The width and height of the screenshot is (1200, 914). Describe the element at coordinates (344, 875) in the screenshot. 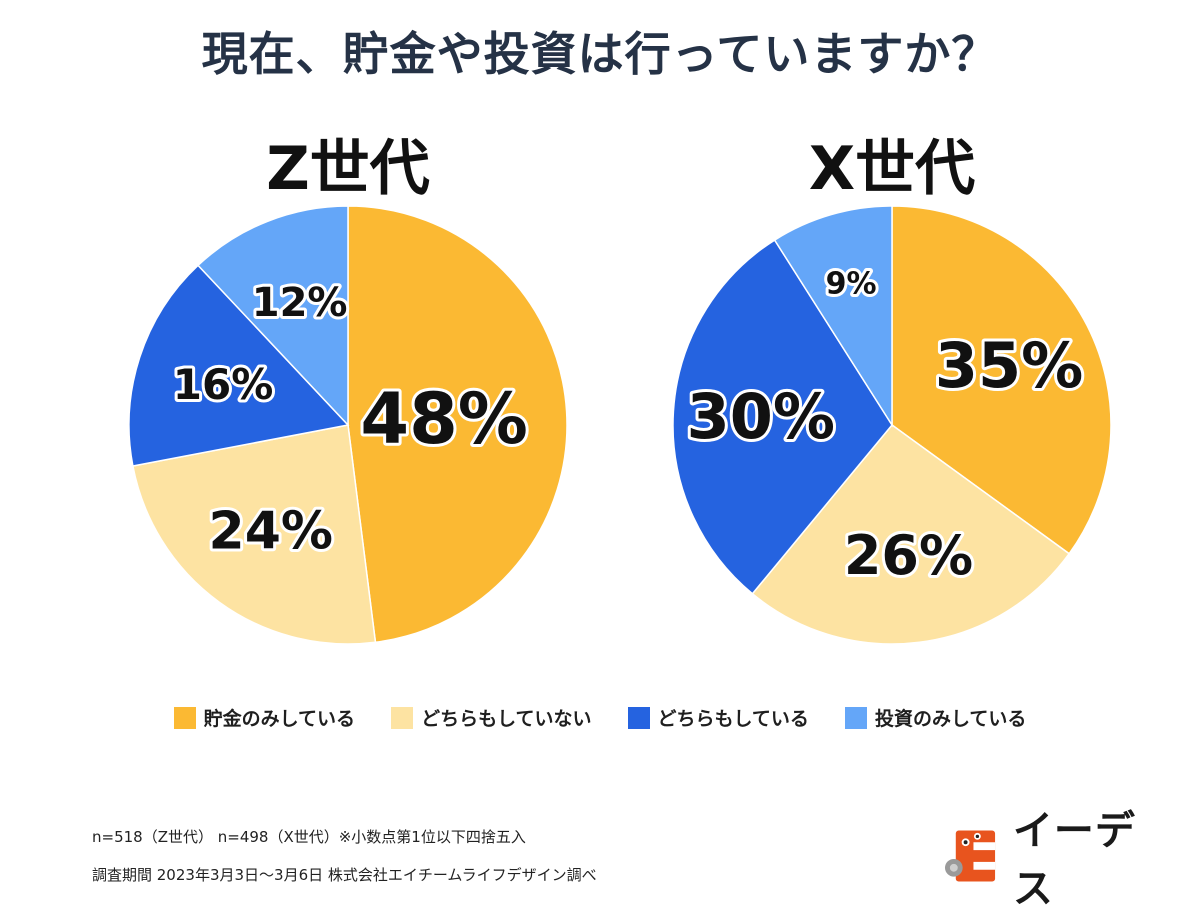

I see `footnote-survey-period: 調査期間 2023年3月3日〜3月6日 株式会社エイチームライフデザイン調べ` at that location.